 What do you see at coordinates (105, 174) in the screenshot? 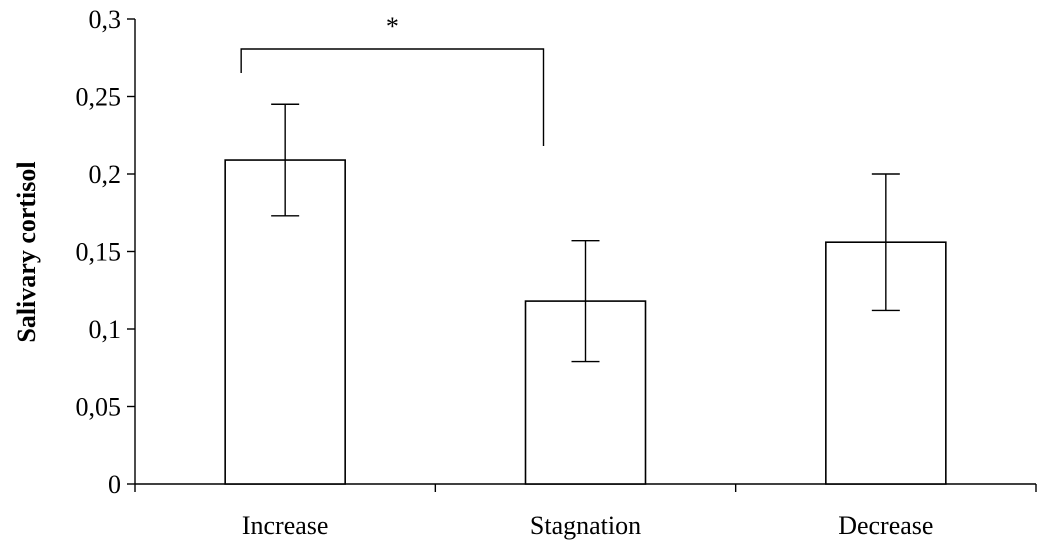
I see `y-tick-label: 0,2` at bounding box center [105, 174].